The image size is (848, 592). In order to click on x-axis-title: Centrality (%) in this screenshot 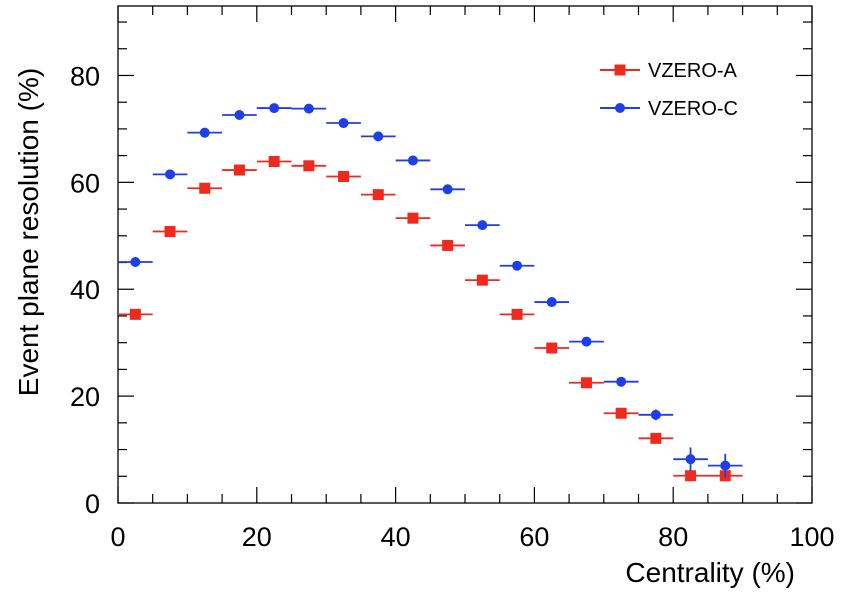, I will do `click(710, 572)`.